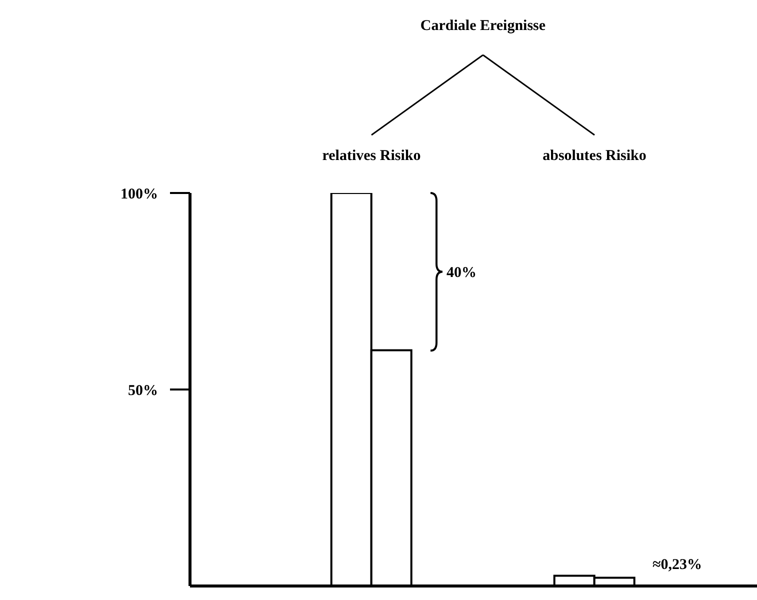 The height and width of the screenshot is (600, 757). I want to click on annotation: ≈0,23%, so click(677, 564).